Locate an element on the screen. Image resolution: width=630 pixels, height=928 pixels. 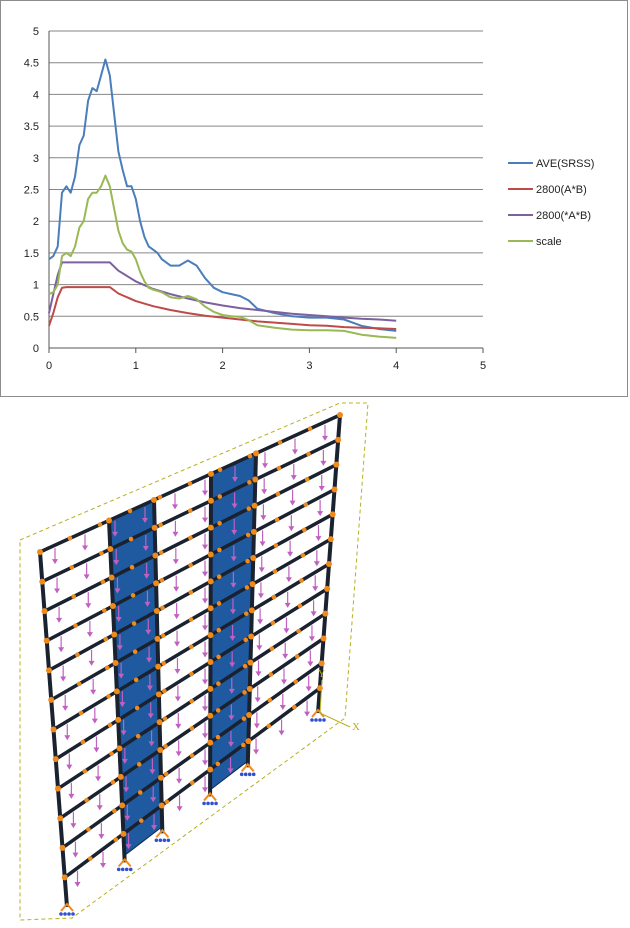
y-tick-label: 3 is located at coordinates (36, 159).